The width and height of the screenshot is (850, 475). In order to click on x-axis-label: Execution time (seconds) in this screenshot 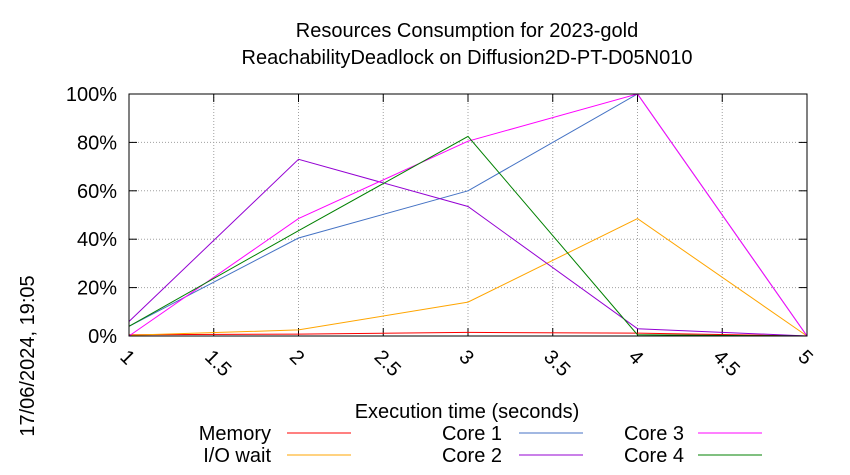, I will do `click(467, 412)`.